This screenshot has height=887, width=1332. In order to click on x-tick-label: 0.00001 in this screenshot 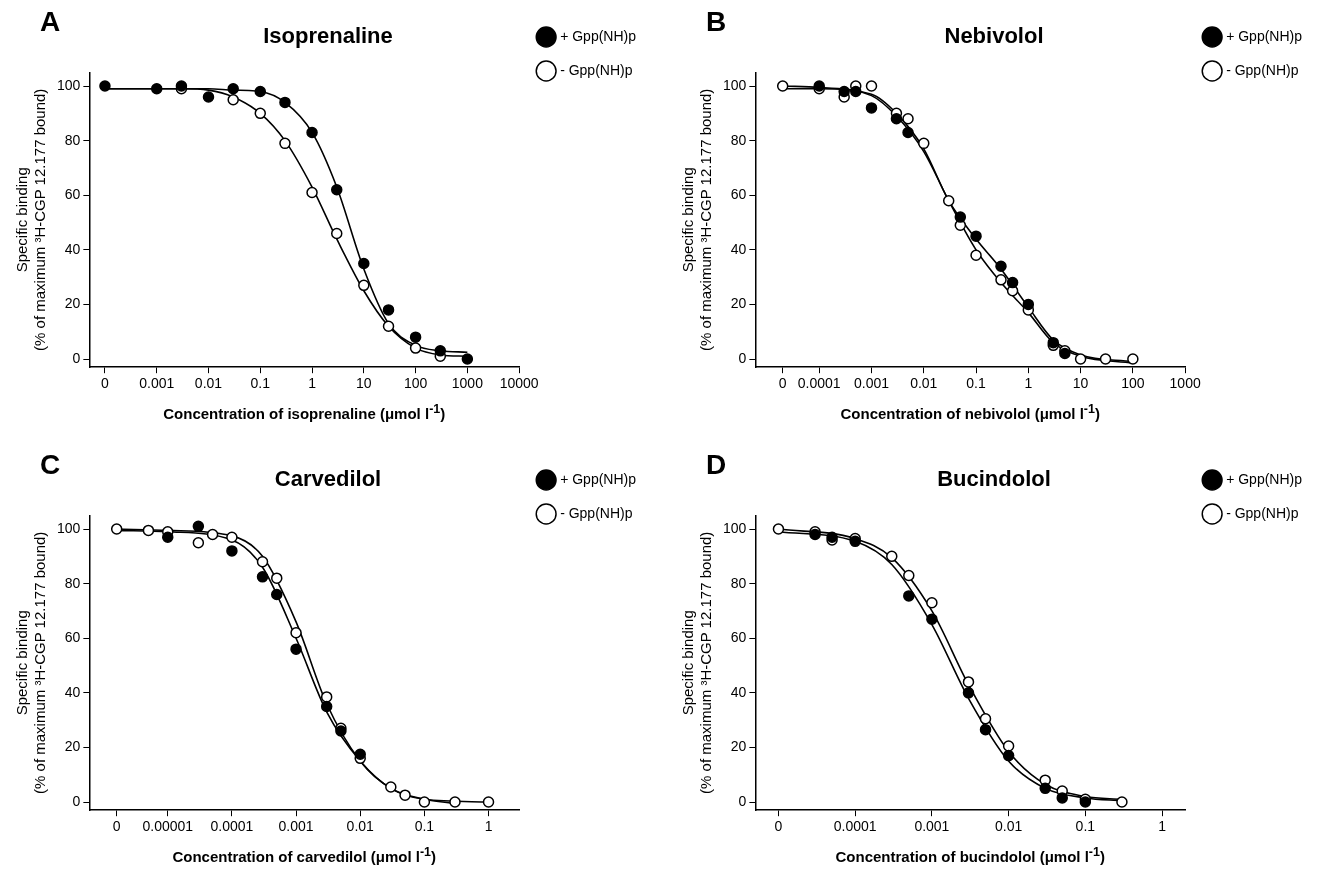, I will do `click(168, 826)`.